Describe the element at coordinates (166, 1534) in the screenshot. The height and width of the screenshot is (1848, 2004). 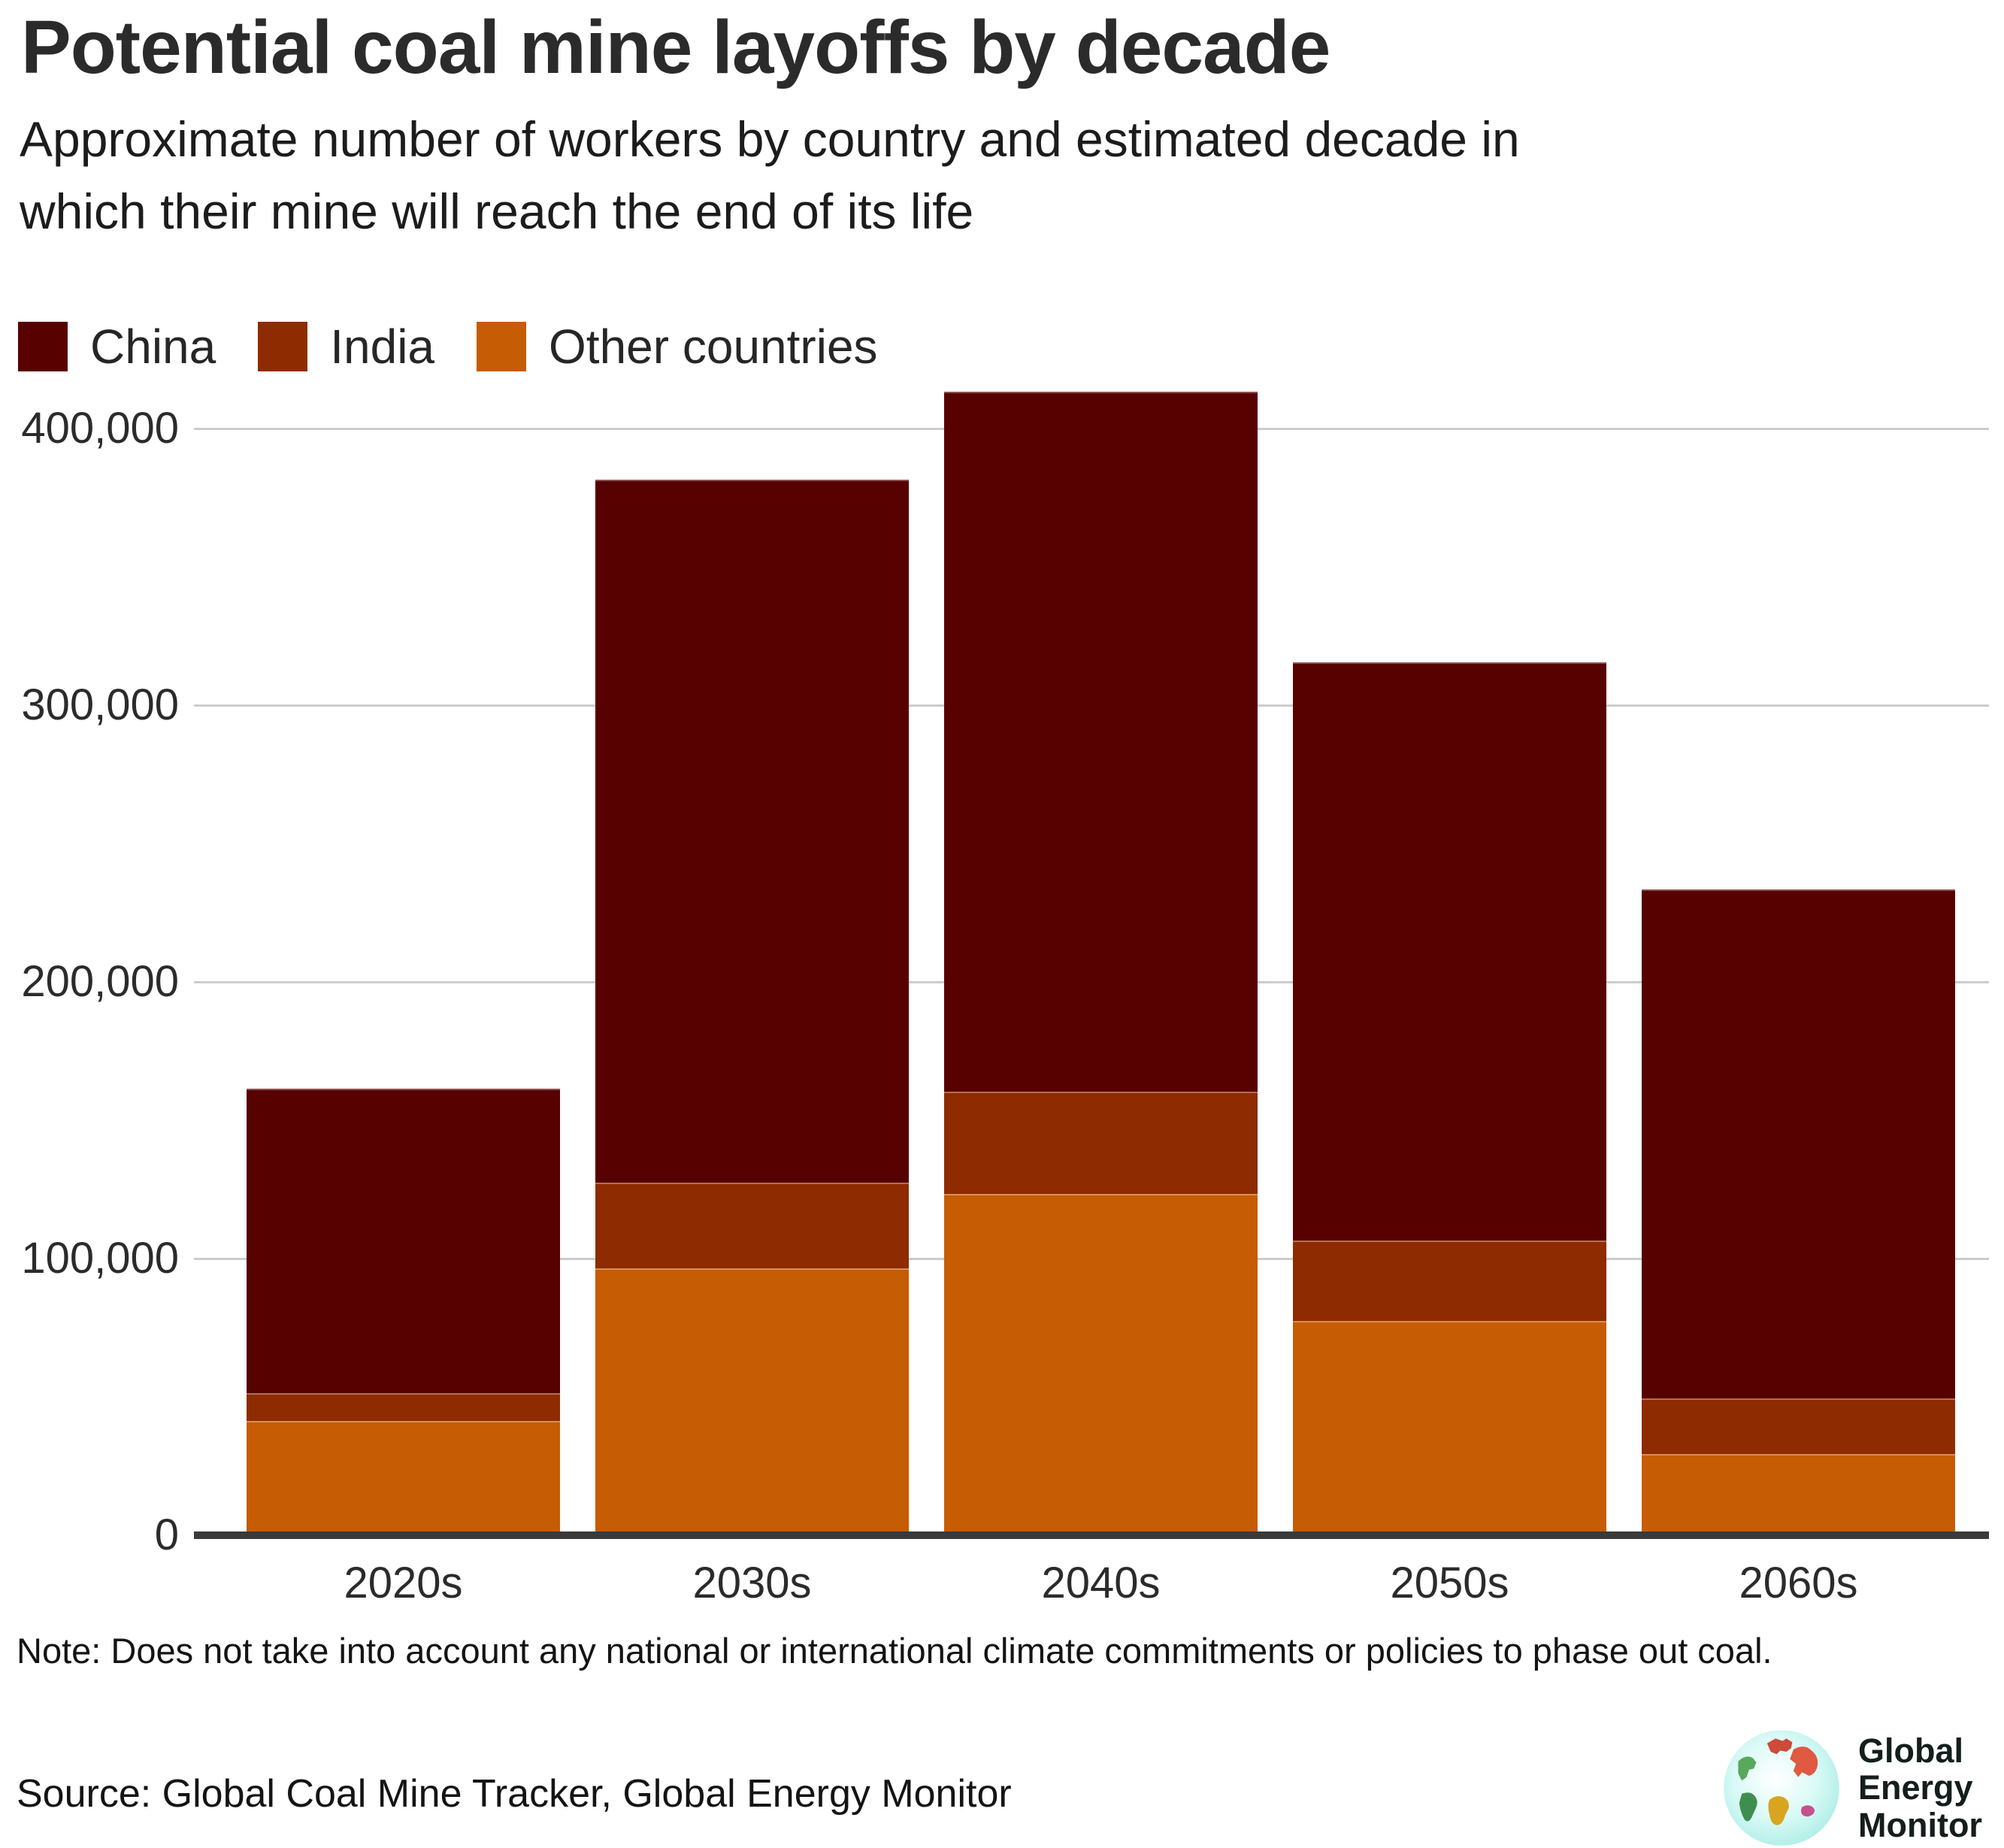
I see `y-tick-label: 0` at that location.